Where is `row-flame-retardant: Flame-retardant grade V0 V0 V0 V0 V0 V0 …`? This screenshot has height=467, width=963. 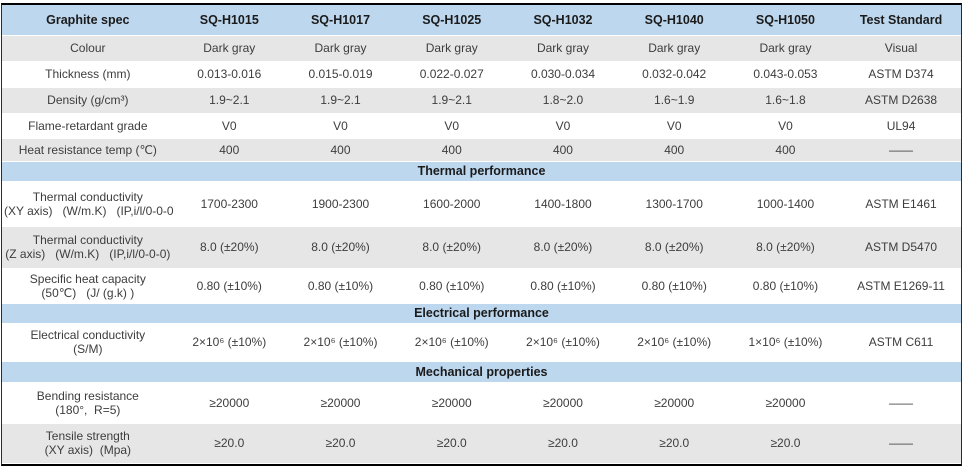 row-flame-retardant: Flame-retardant grade V0 V0 V0 V0 V0 V0 … is located at coordinates (481, 126).